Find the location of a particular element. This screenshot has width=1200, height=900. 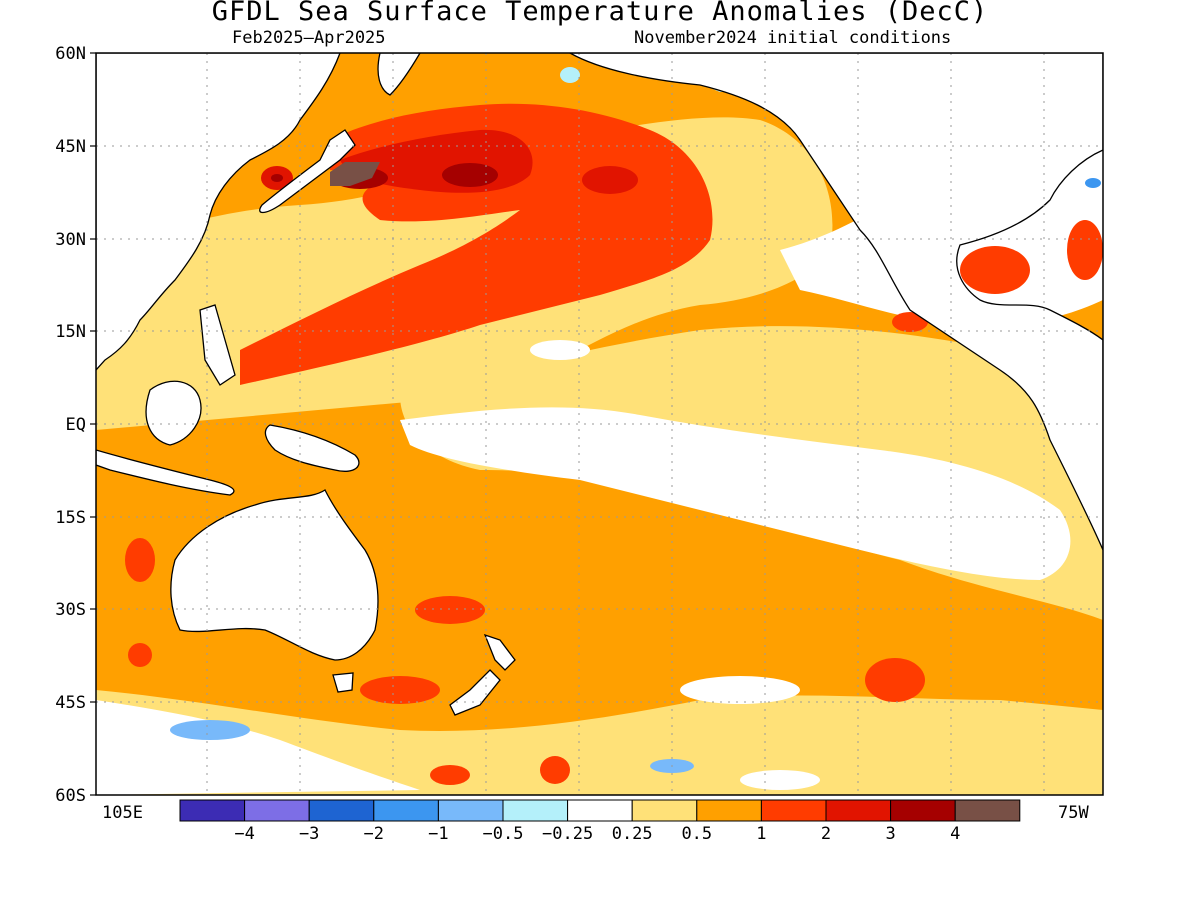

land-japan is located at coordinates (307, 171).